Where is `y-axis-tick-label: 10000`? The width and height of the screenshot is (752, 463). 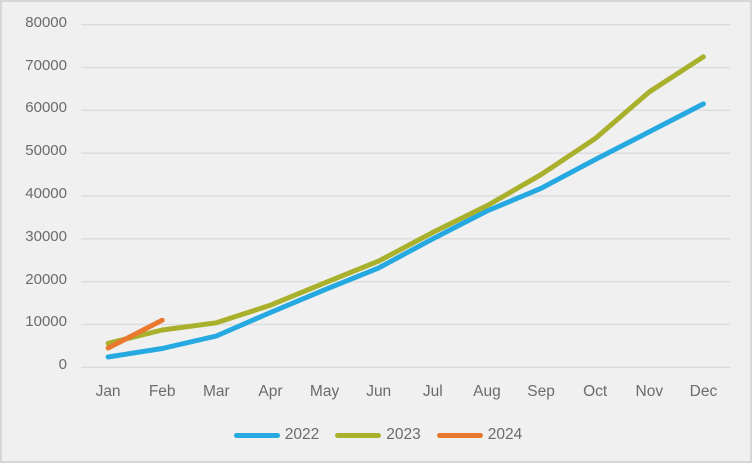
y-axis-tick-label: 10000 is located at coordinates (46, 322).